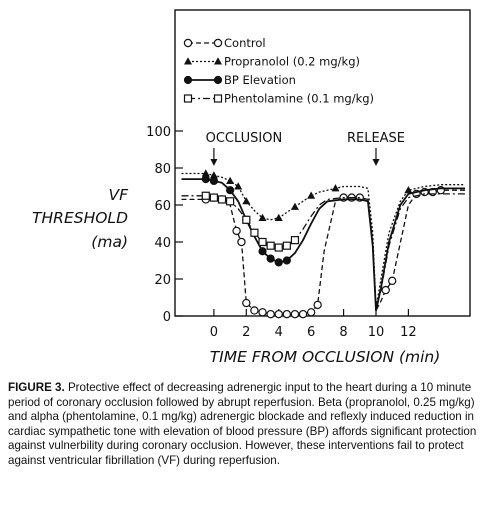 Image resolution: width=496 pixels, height=527 pixels. What do you see at coordinates (408, 332) in the screenshot?
I see `x-tick-label: 12` at bounding box center [408, 332].